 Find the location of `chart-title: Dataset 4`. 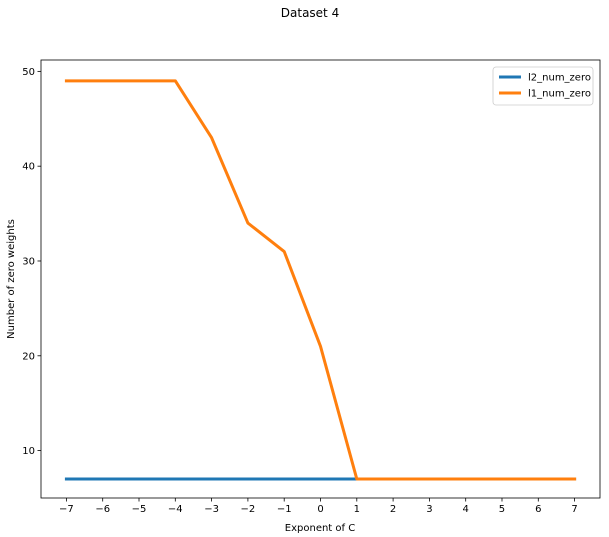

chart-title: Dataset 4 is located at coordinates (310, 13).